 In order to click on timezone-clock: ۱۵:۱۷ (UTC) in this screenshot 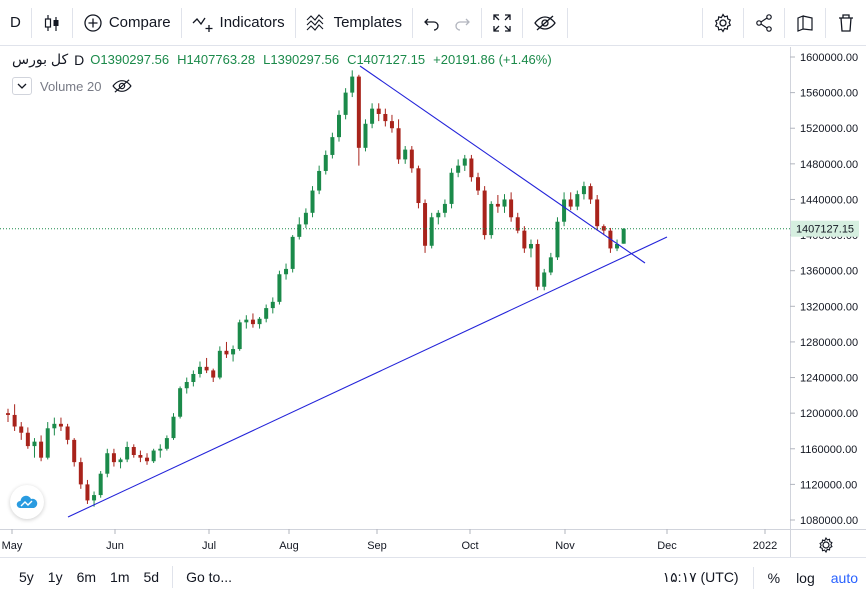, I will do `click(700, 577)`.